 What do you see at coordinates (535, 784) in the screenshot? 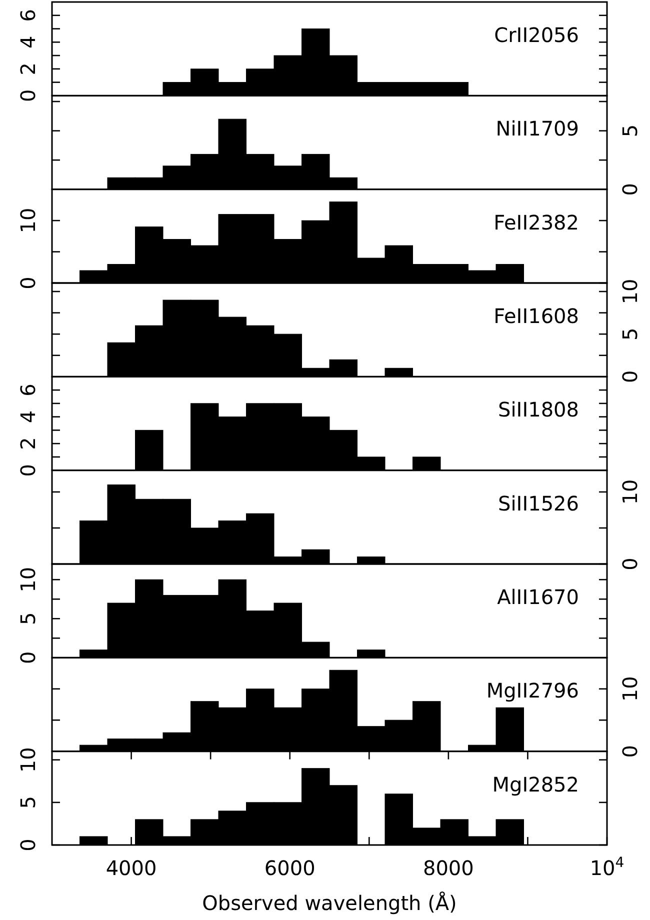
I see `text: MgI2852` at bounding box center [535, 784].